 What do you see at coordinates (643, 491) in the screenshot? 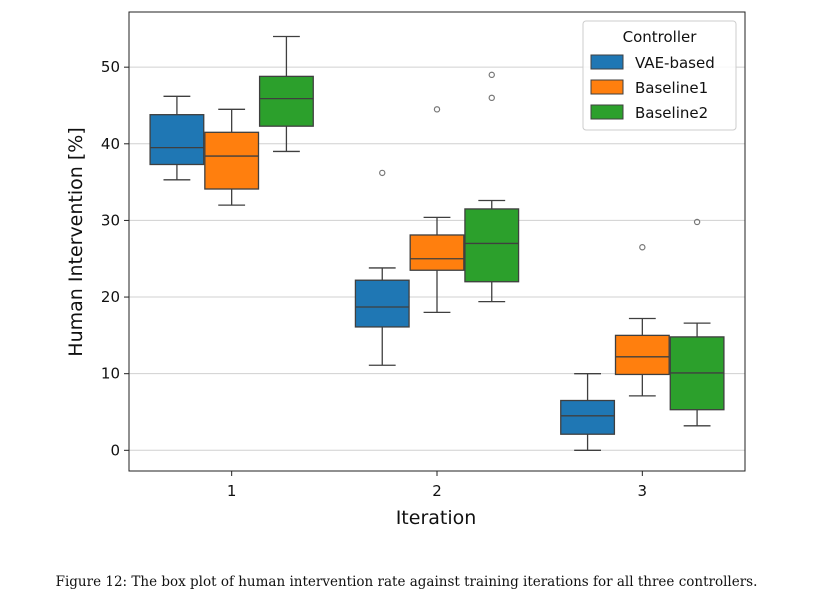
I see `x-tick-label-3: 3` at bounding box center [643, 491].